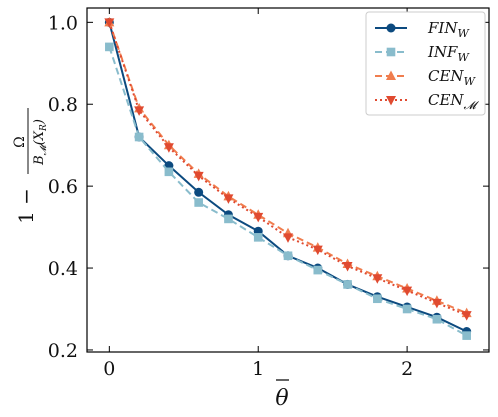  What do you see at coordinates (39, 137) in the screenshot?
I see `y-label-denominator-part: (X` at bounding box center [39, 137].